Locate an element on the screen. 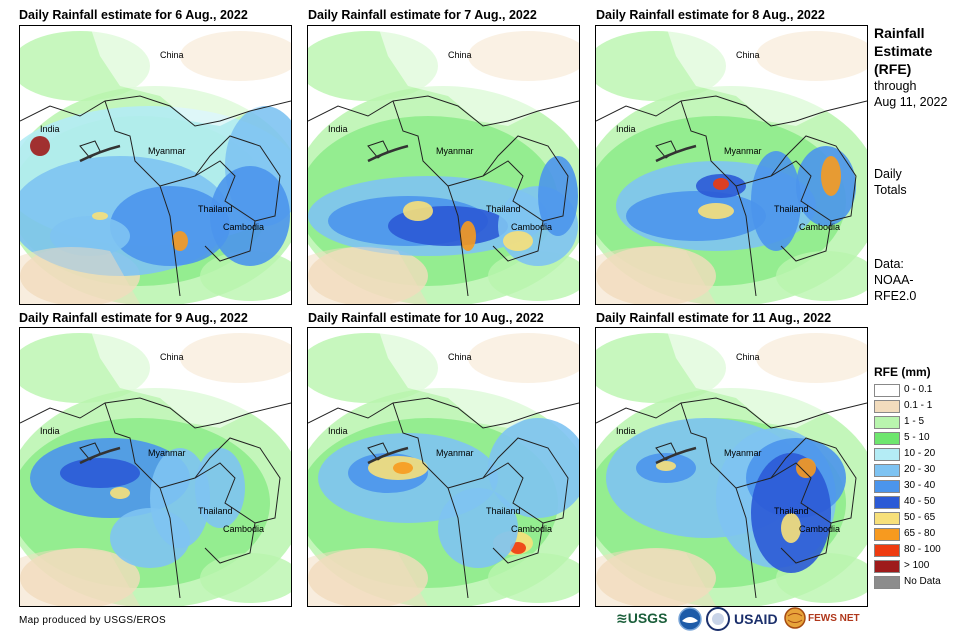 Image resolution: width=967 pixels, height=639 pixels. sidebar-through-date: Aug 11, 2022 is located at coordinates (911, 102).